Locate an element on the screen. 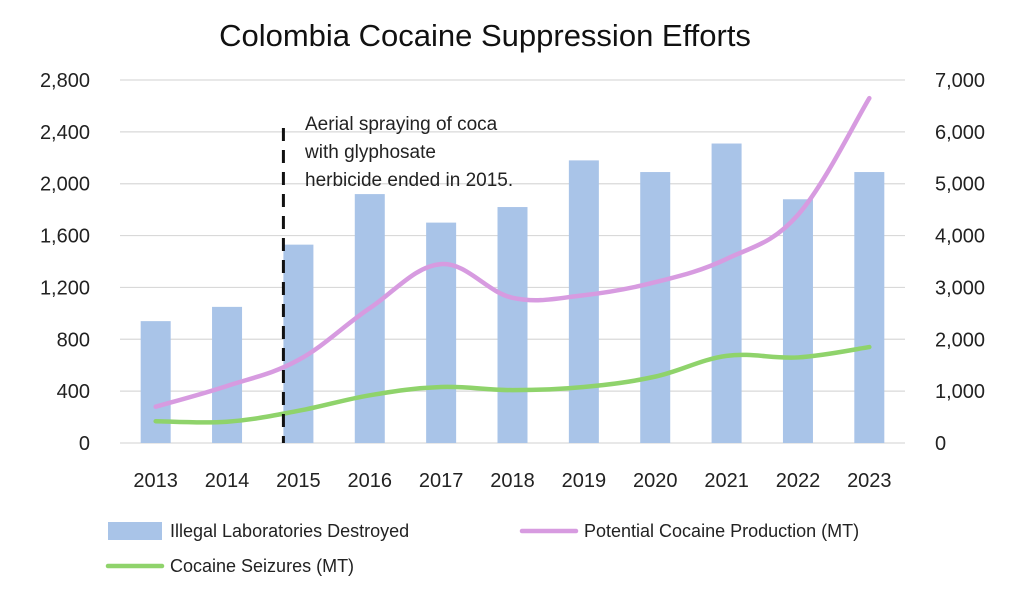  x-tick-label: 2021 is located at coordinates (726, 481).